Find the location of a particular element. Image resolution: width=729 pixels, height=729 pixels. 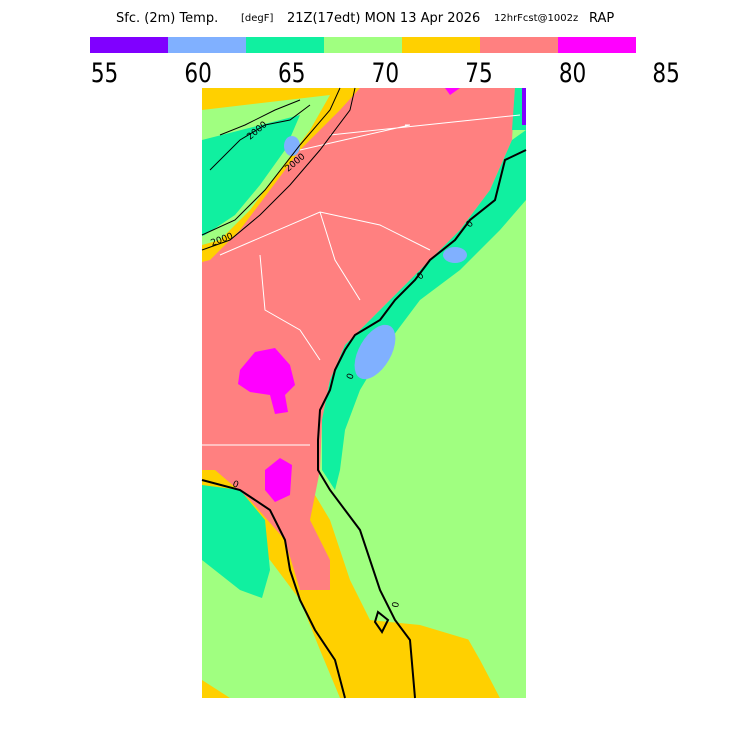

title: Sfc. (2m) Temp. is located at coordinates (167, 18).